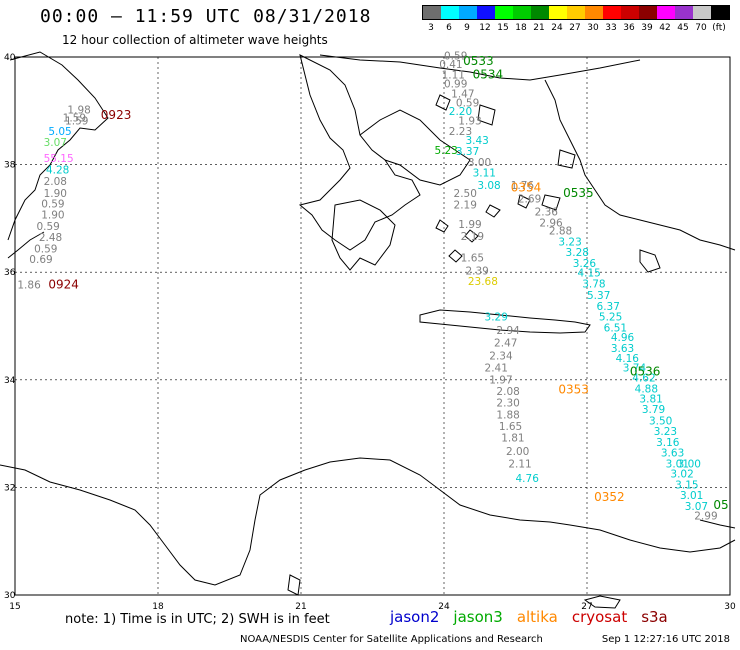 The height and width of the screenshot is (650, 740). I want to click on swh-value: 2.11, so click(519, 464).